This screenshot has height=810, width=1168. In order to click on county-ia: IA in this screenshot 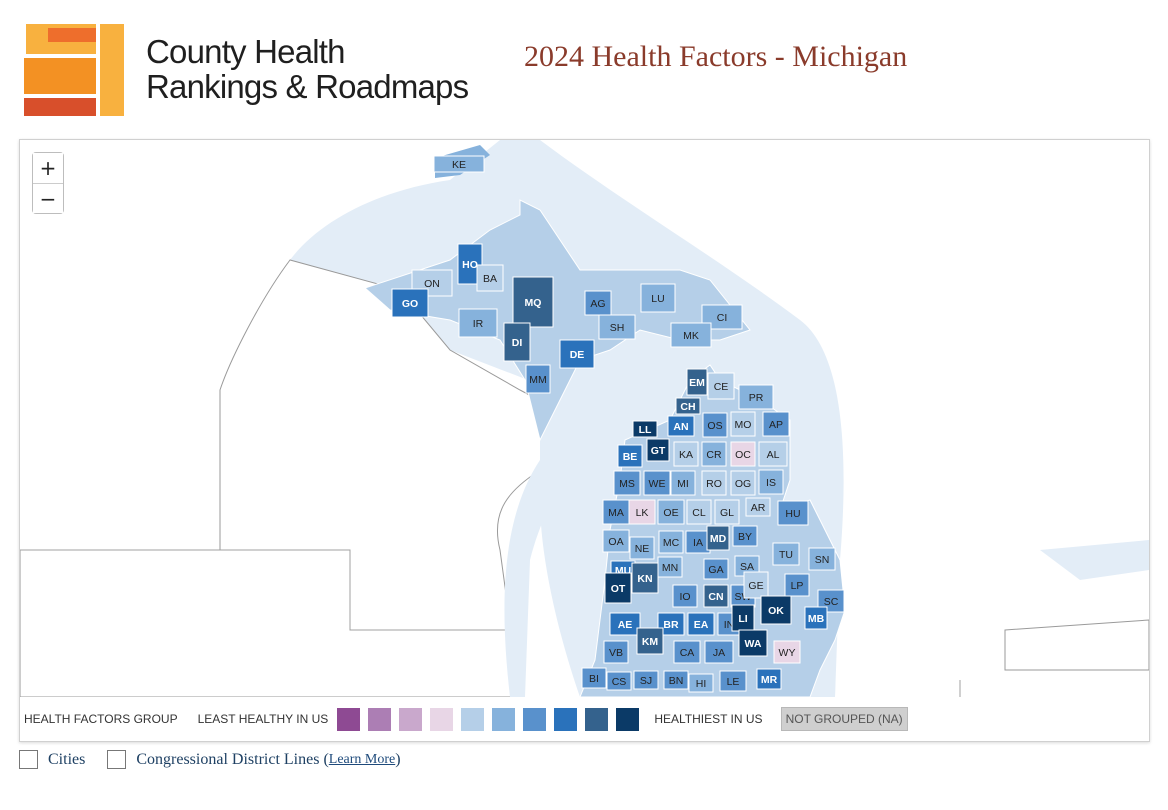, I will do `click(698, 542)`.